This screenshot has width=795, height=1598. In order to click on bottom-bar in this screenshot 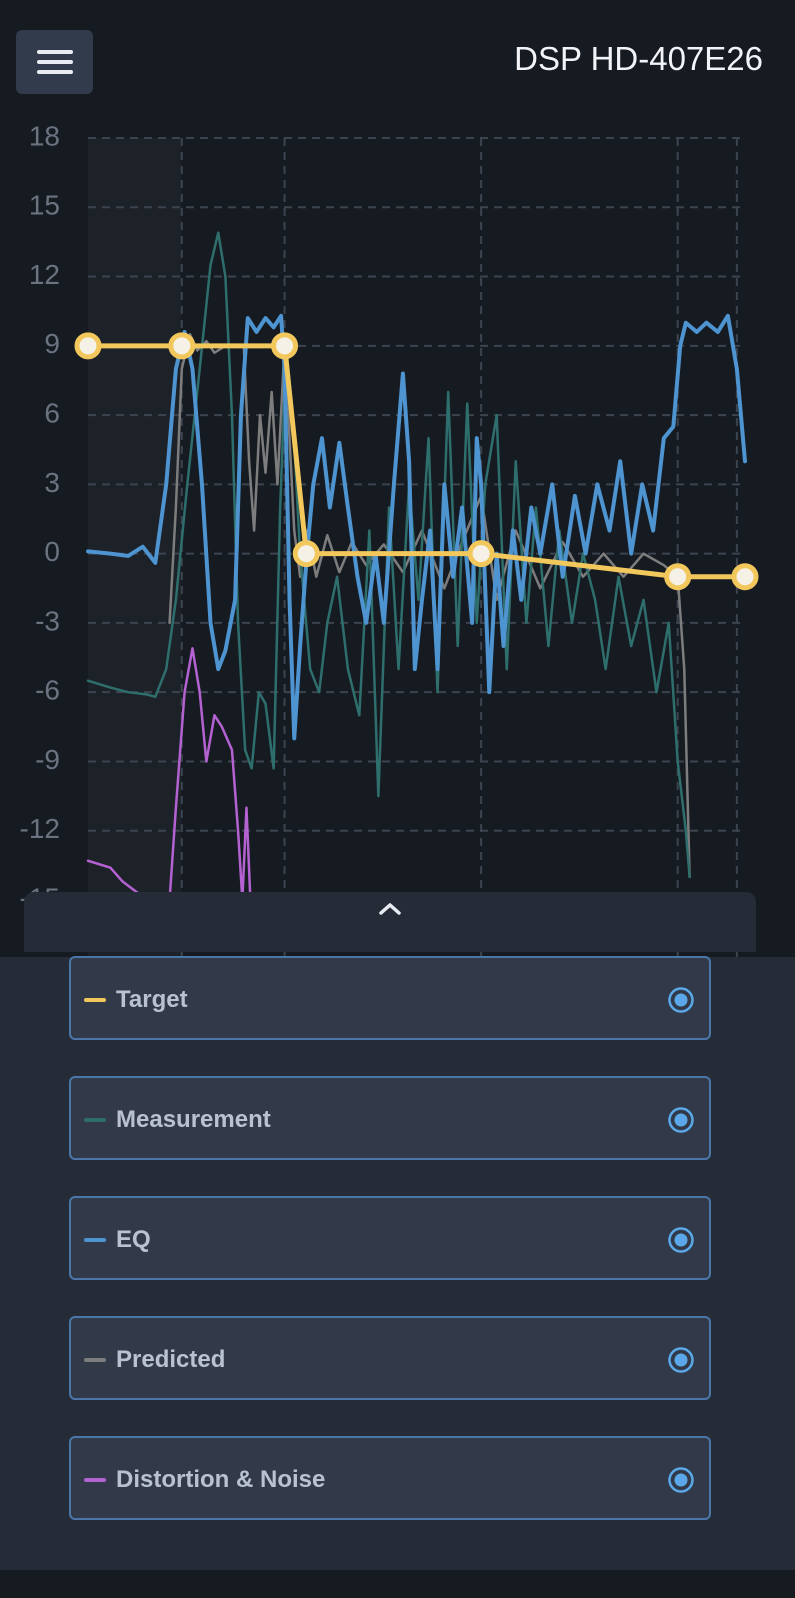, I will do `click(397, 1584)`.